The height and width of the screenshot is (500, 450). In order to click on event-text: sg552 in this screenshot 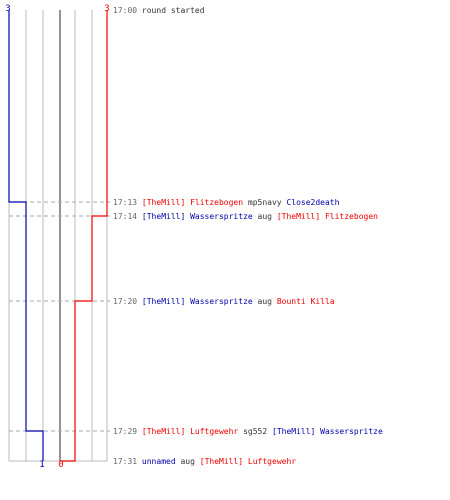, I will do `click(255, 431)`.